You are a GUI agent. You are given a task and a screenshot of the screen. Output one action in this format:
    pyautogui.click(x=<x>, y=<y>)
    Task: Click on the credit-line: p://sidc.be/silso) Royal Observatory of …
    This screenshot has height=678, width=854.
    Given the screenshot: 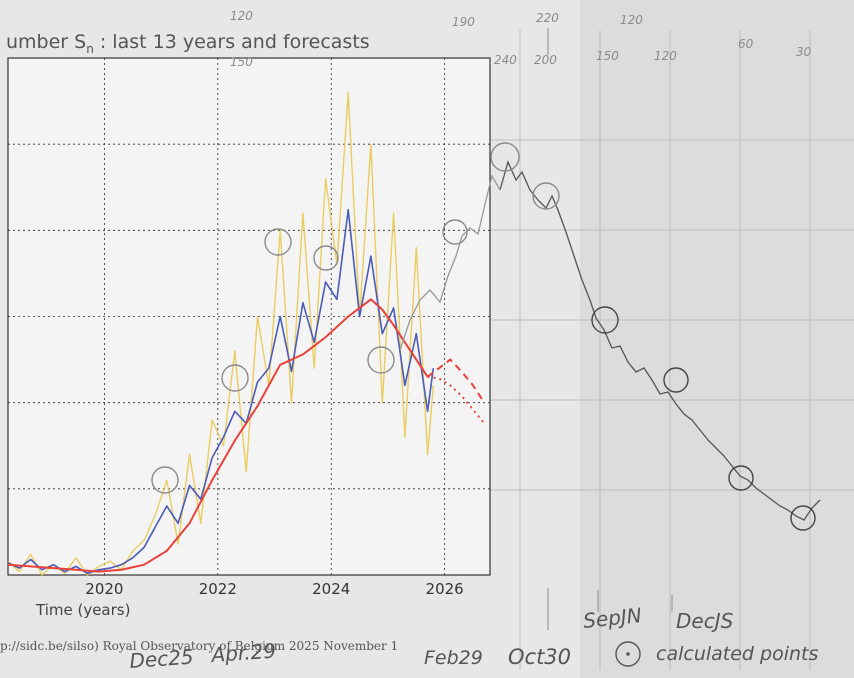 What is the action you would take?
    pyautogui.click(x=199, y=646)
    